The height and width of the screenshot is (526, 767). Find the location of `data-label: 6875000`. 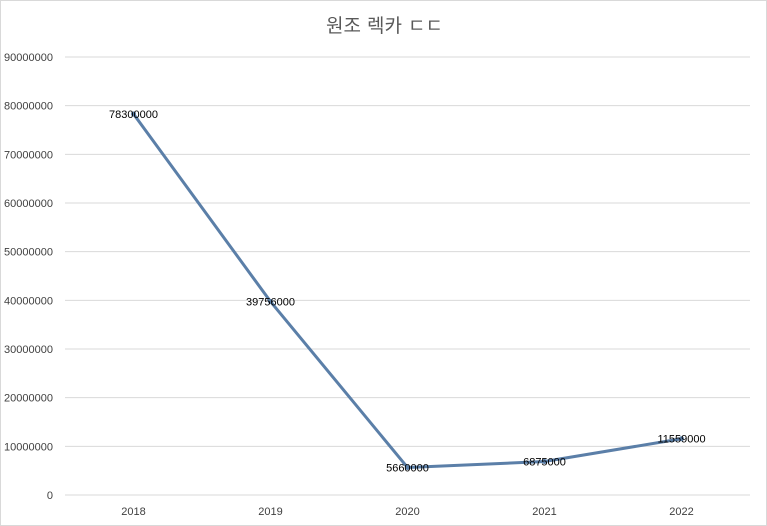

data-label: 6875000 is located at coordinates (544, 463).